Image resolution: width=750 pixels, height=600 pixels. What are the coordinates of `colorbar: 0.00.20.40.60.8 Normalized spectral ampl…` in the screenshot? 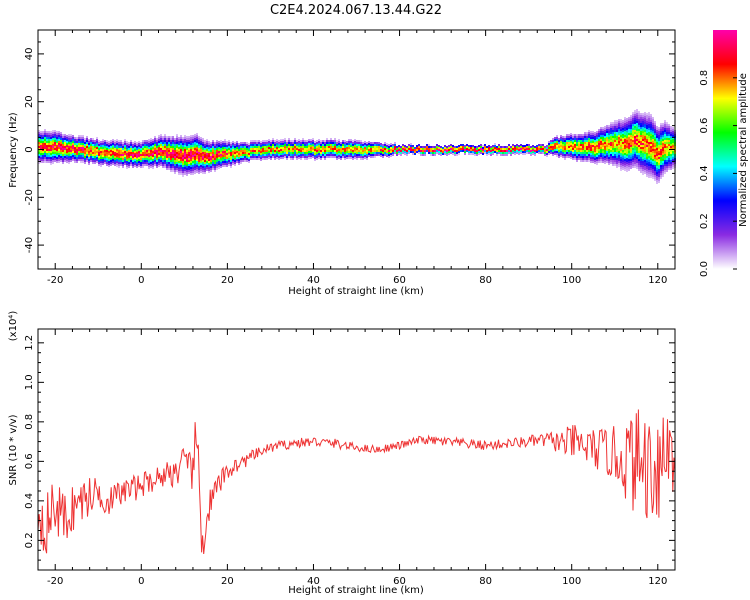 It's located at (724, 153).